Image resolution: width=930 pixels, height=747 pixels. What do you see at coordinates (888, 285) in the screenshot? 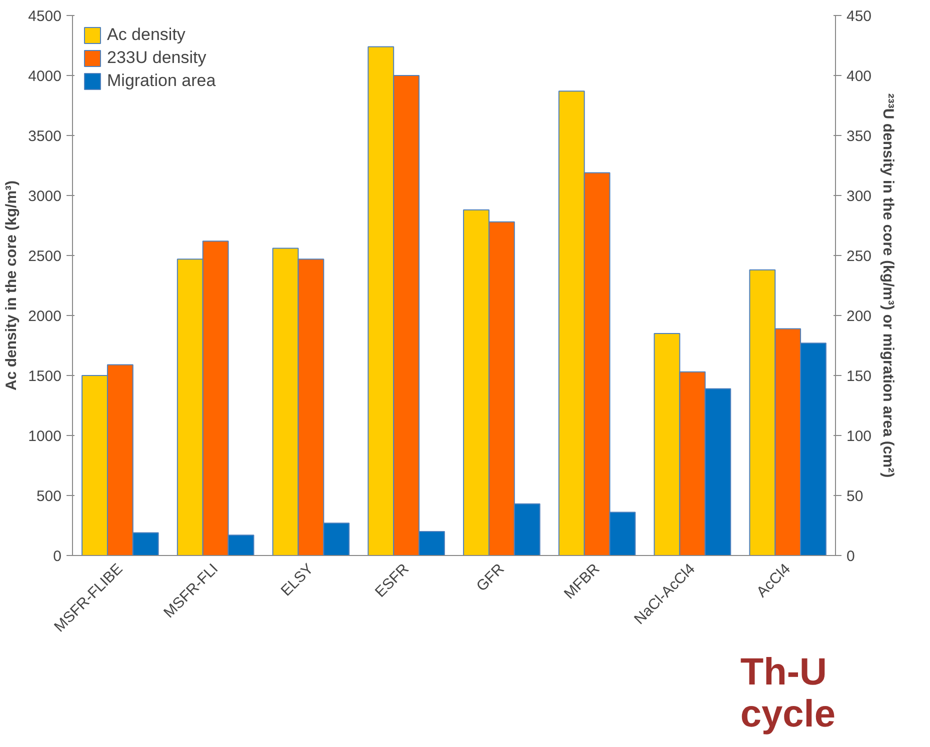
I see `y2-axis-title: ²³³U density in the core (kg/m³) or migration area (cm²)` at bounding box center [888, 285].